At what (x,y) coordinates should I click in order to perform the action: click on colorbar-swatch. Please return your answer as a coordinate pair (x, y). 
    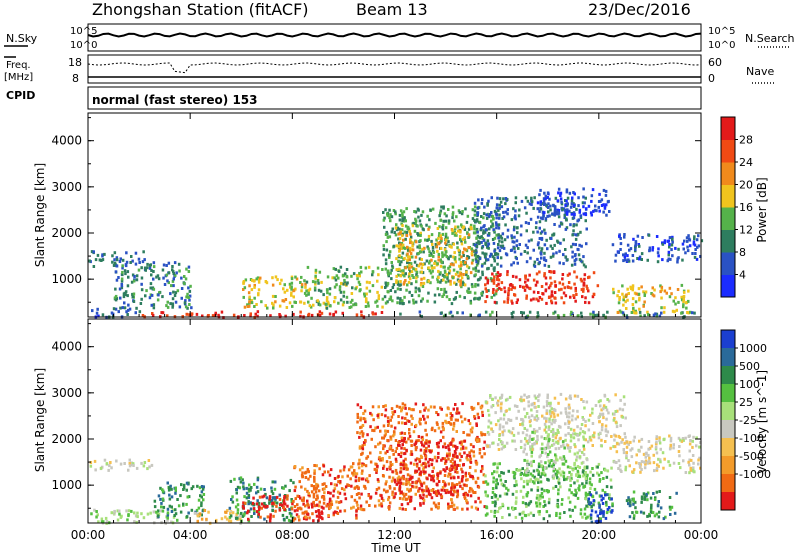
    Looking at the image, I should click on (728, 128).